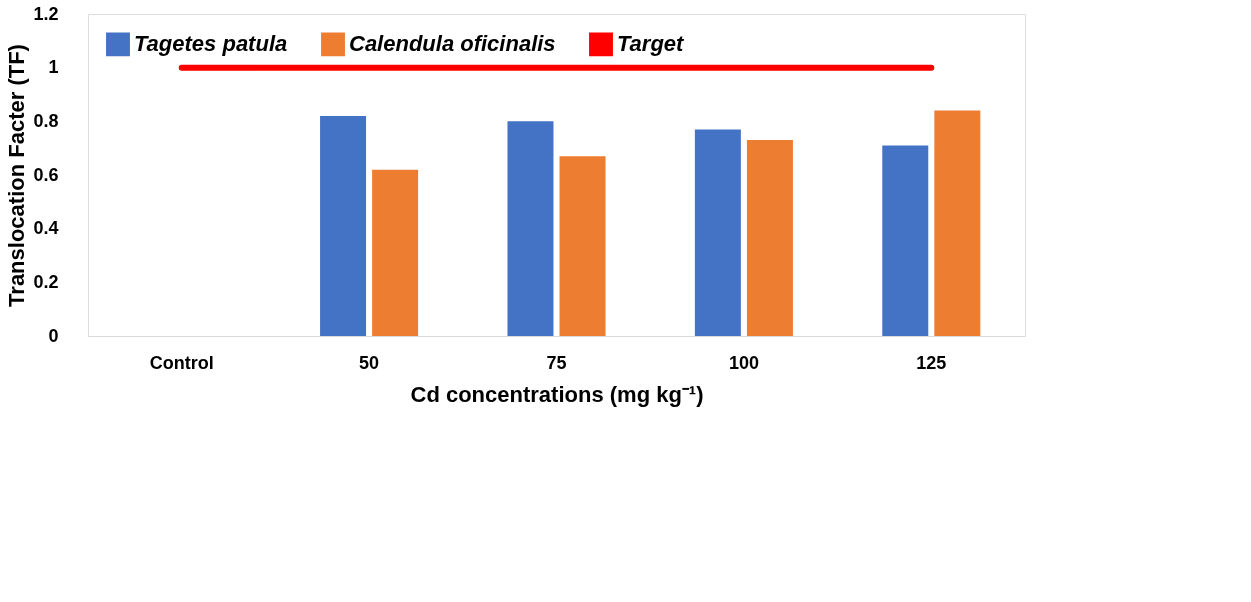  What do you see at coordinates (46, 120) in the screenshot?
I see `y-tick-label: 0.8` at bounding box center [46, 120].